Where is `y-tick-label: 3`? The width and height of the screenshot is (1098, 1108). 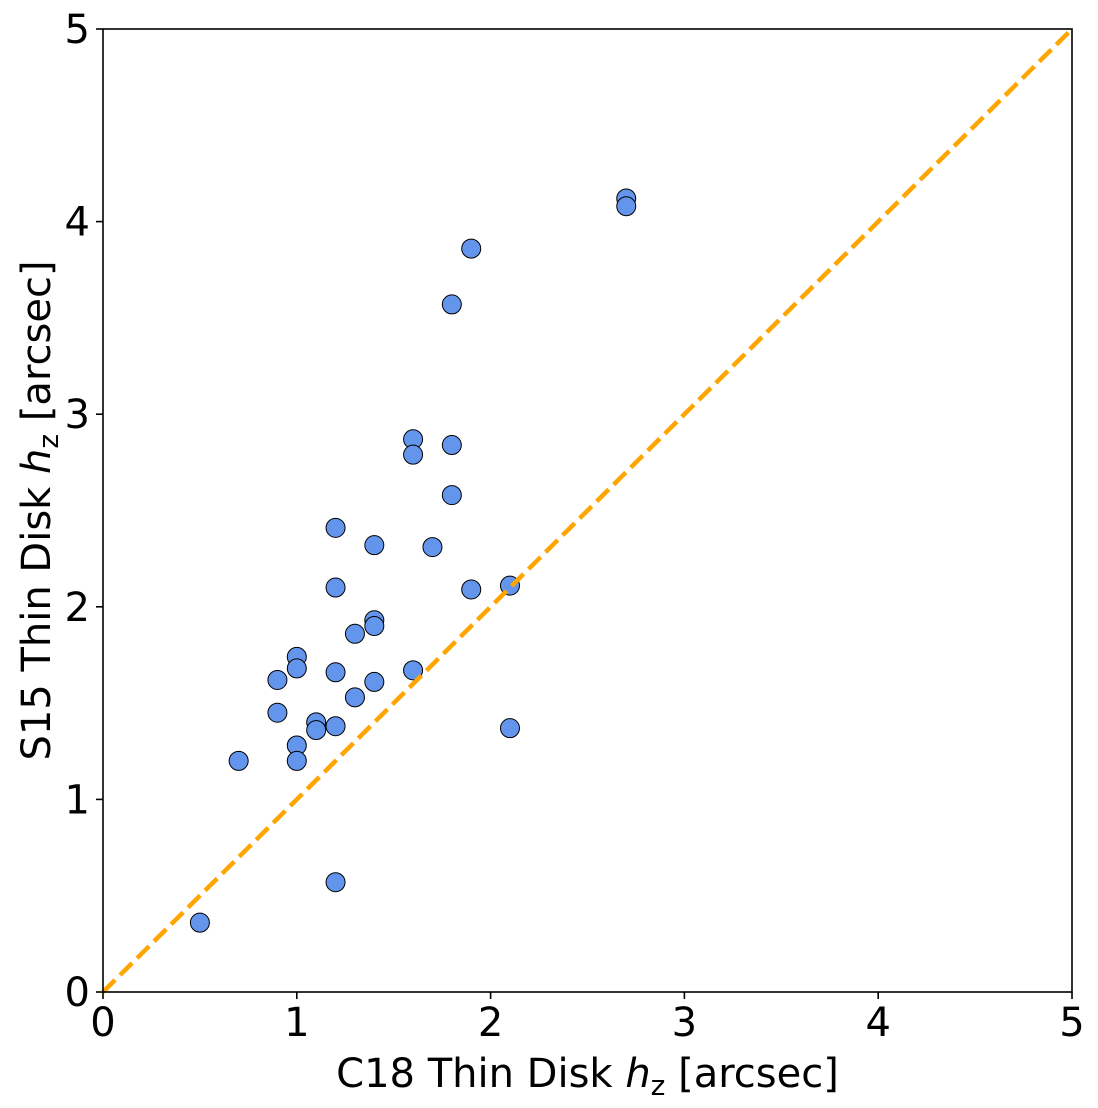 y-tick-label: 3 is located at coordinates (77, 415).